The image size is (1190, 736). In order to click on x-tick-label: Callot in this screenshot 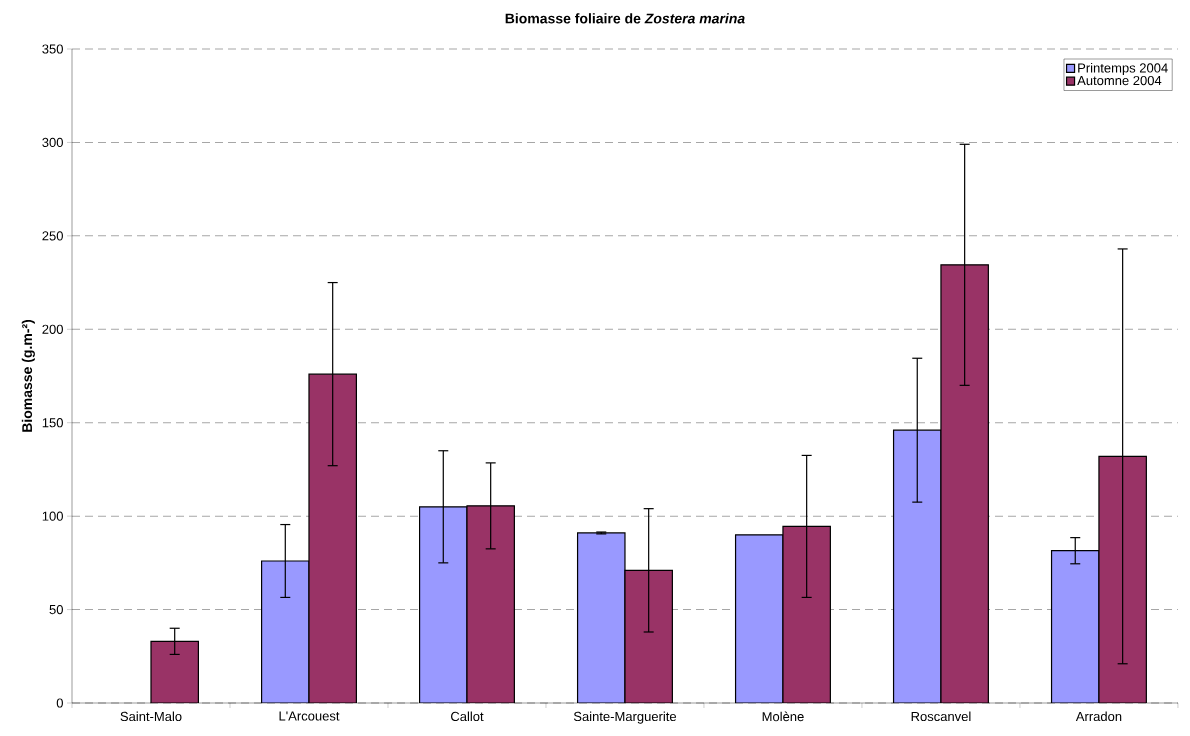, I will do `click(467, 716)`.